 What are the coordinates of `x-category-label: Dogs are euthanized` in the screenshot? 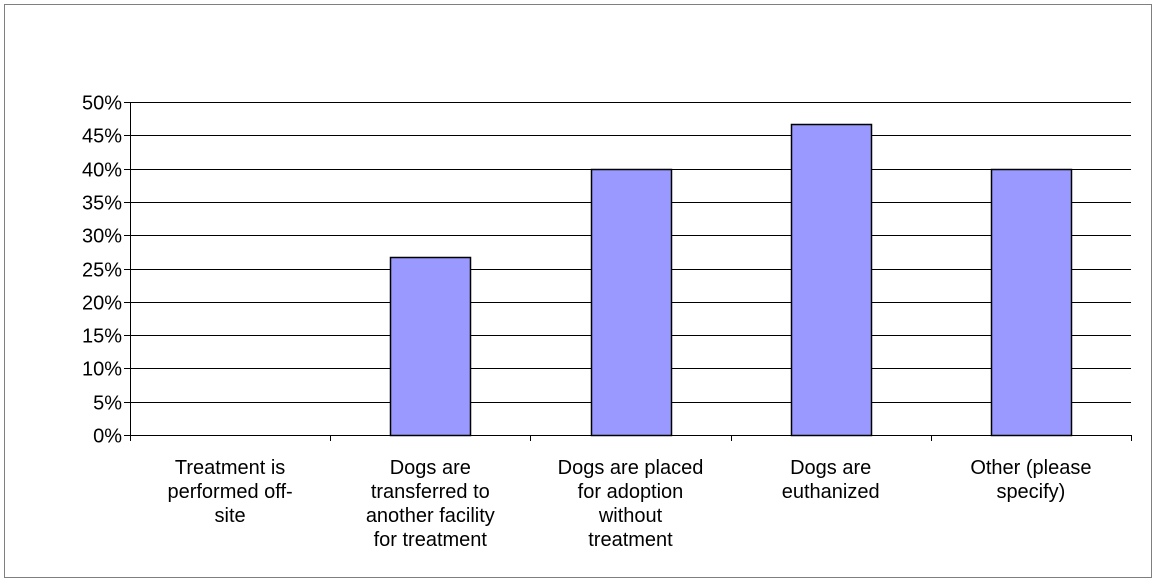 It's located at (831, 480).